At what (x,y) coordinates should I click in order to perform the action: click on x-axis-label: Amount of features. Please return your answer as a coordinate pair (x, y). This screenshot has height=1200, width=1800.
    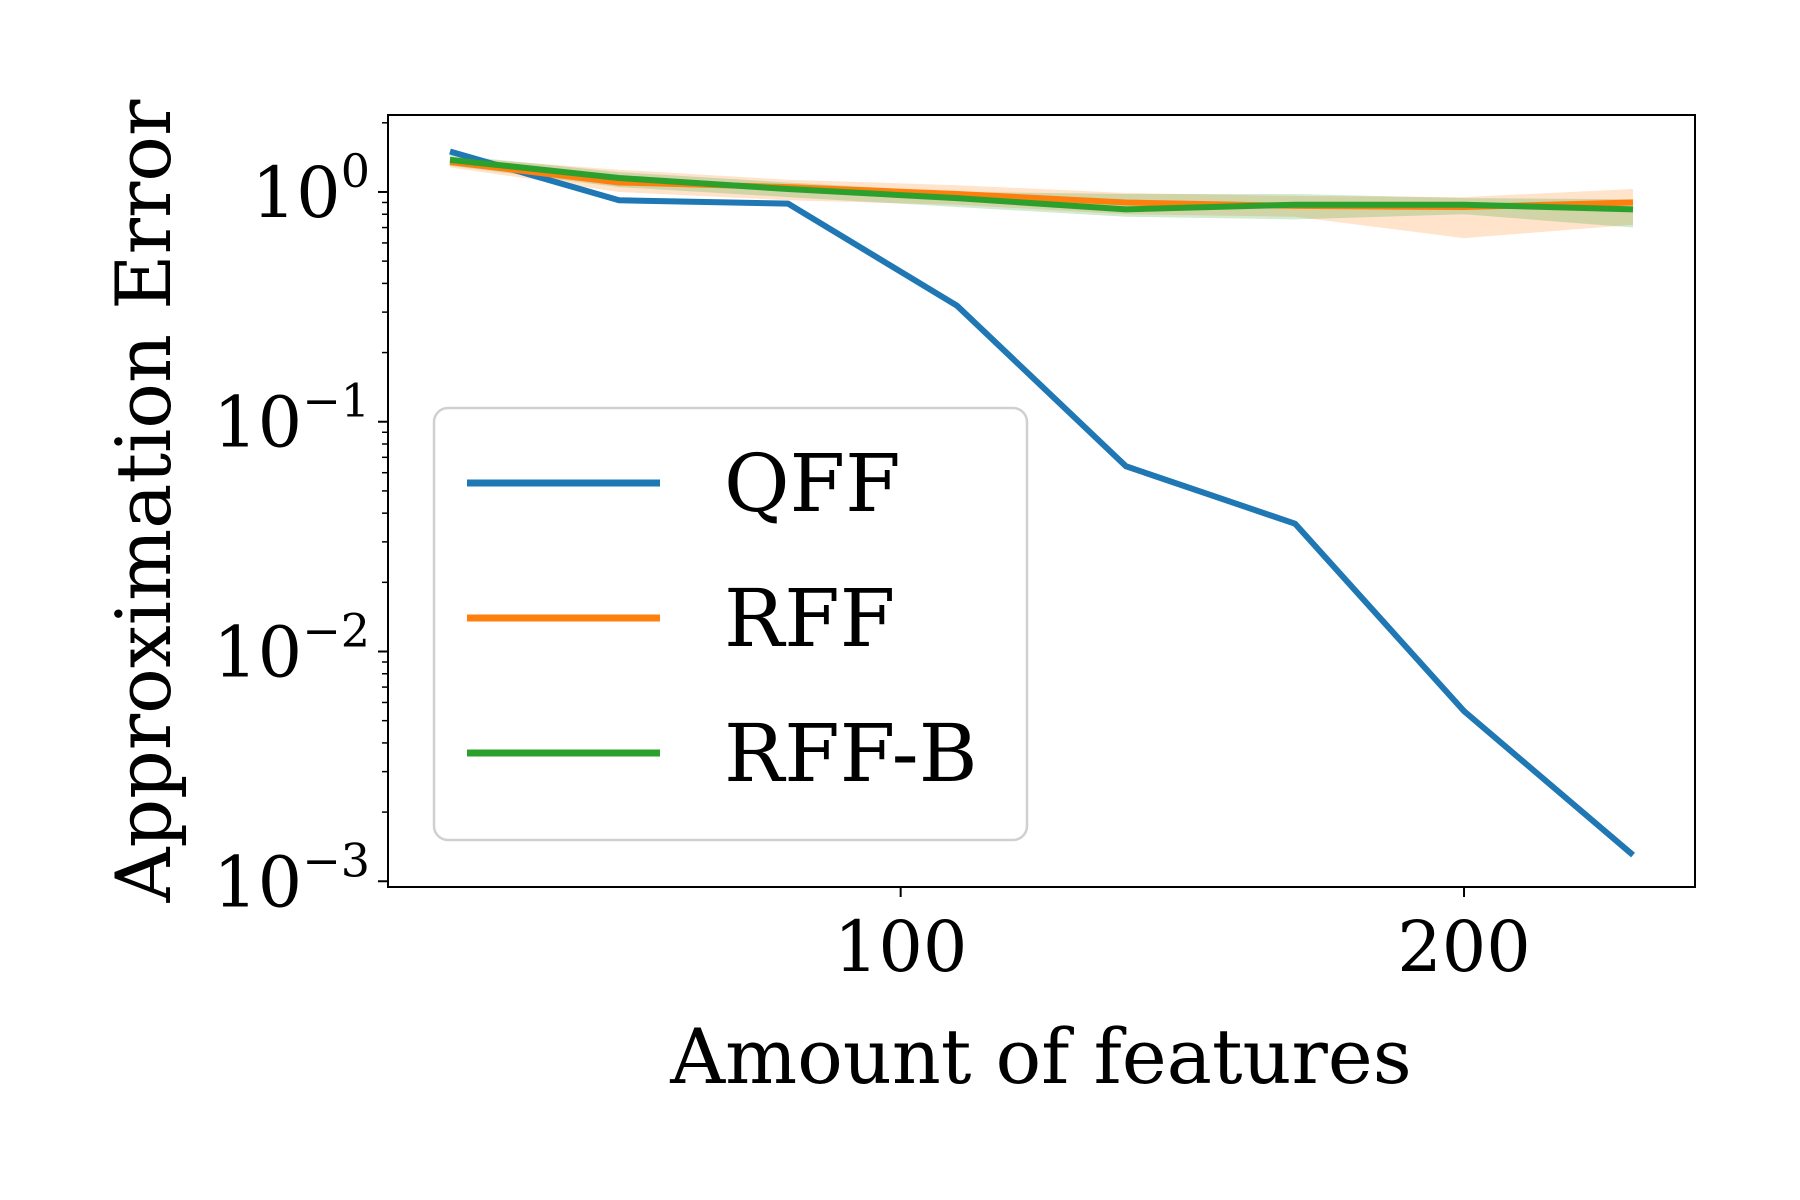
    Looking at the image, I should click on (1040, 1056).